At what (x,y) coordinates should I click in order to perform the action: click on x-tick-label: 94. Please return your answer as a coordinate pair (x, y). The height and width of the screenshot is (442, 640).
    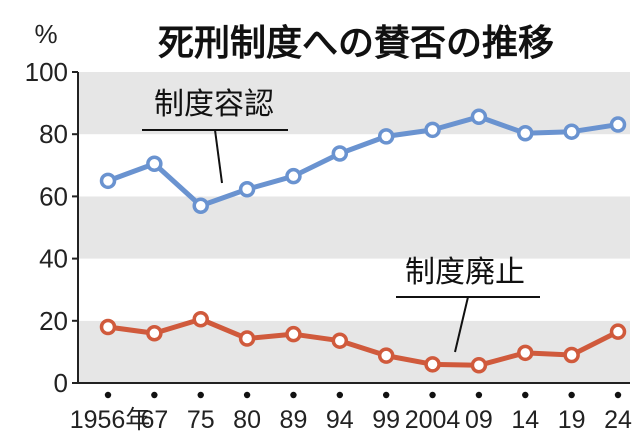
    Looking at the image, I should click on (340, 420).